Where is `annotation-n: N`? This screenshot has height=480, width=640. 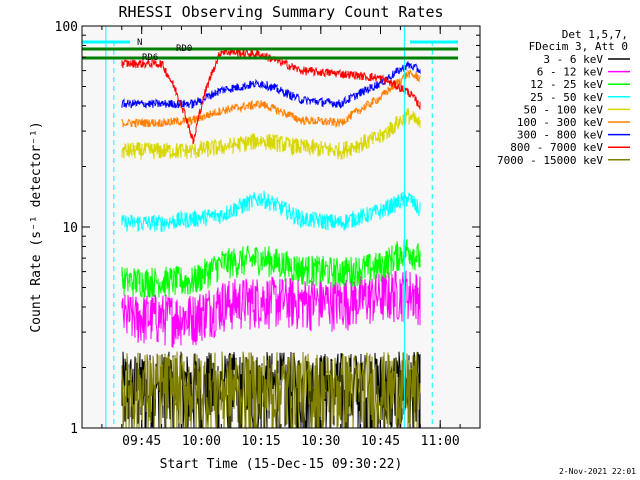
annotation-n: N is located at coordinates (139, 43).